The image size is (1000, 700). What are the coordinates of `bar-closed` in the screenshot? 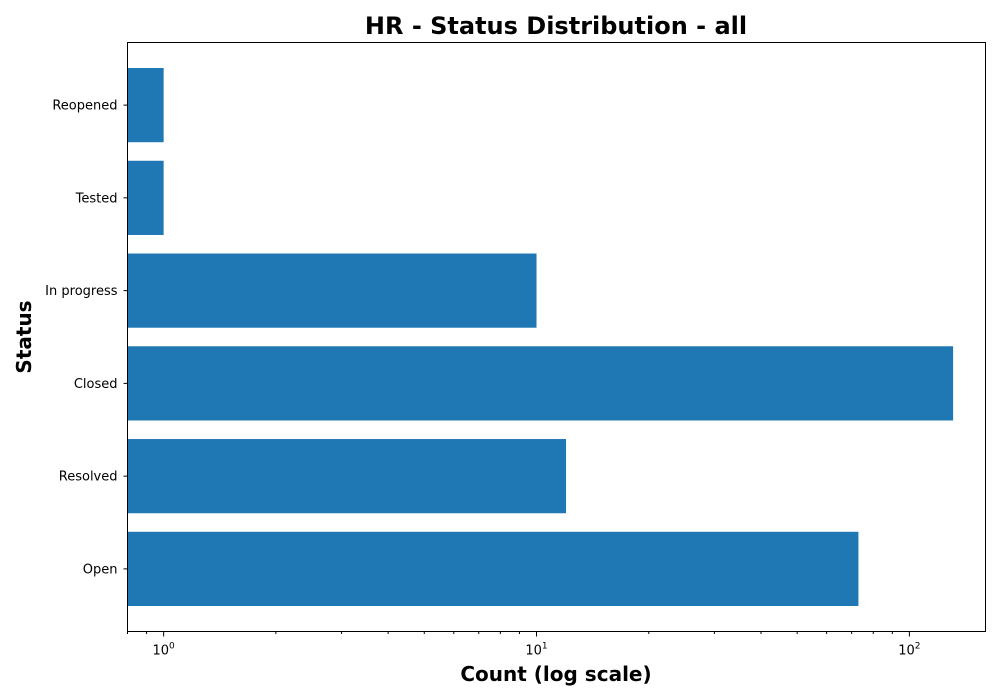 It's located at (540, 383).